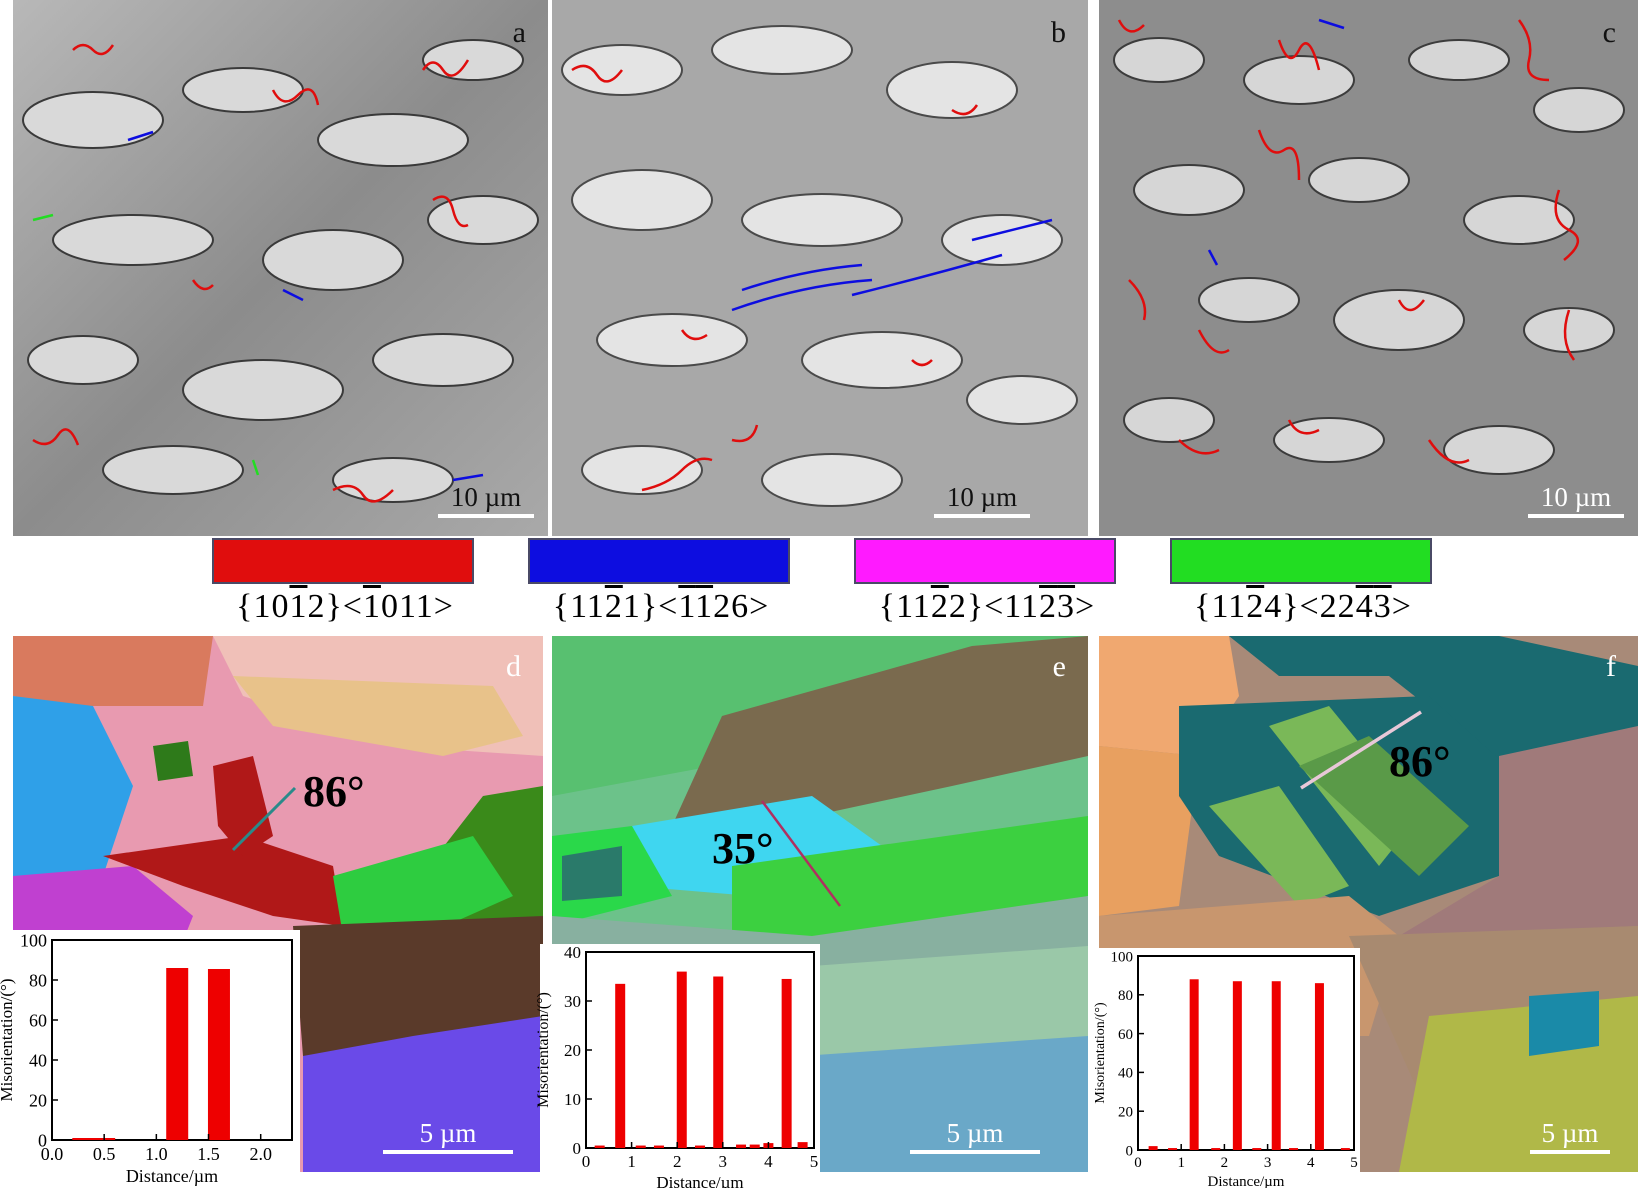 This screenshot has height=1188, width=1638. Describe the element at coordinates (982, 516) in the screenshot. I see `scale-bar-b-line` at that location.